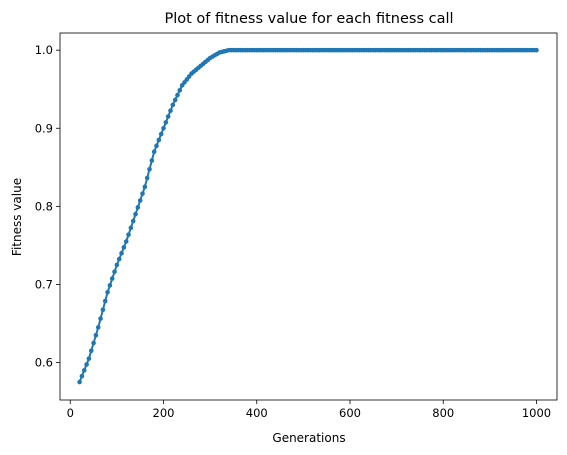 This screenshot has width=567, height=455. What do you see at coordinates (536, 413) in the screenshot?
I see `x-tick-label: 1000` at bounding box center [536, 413].